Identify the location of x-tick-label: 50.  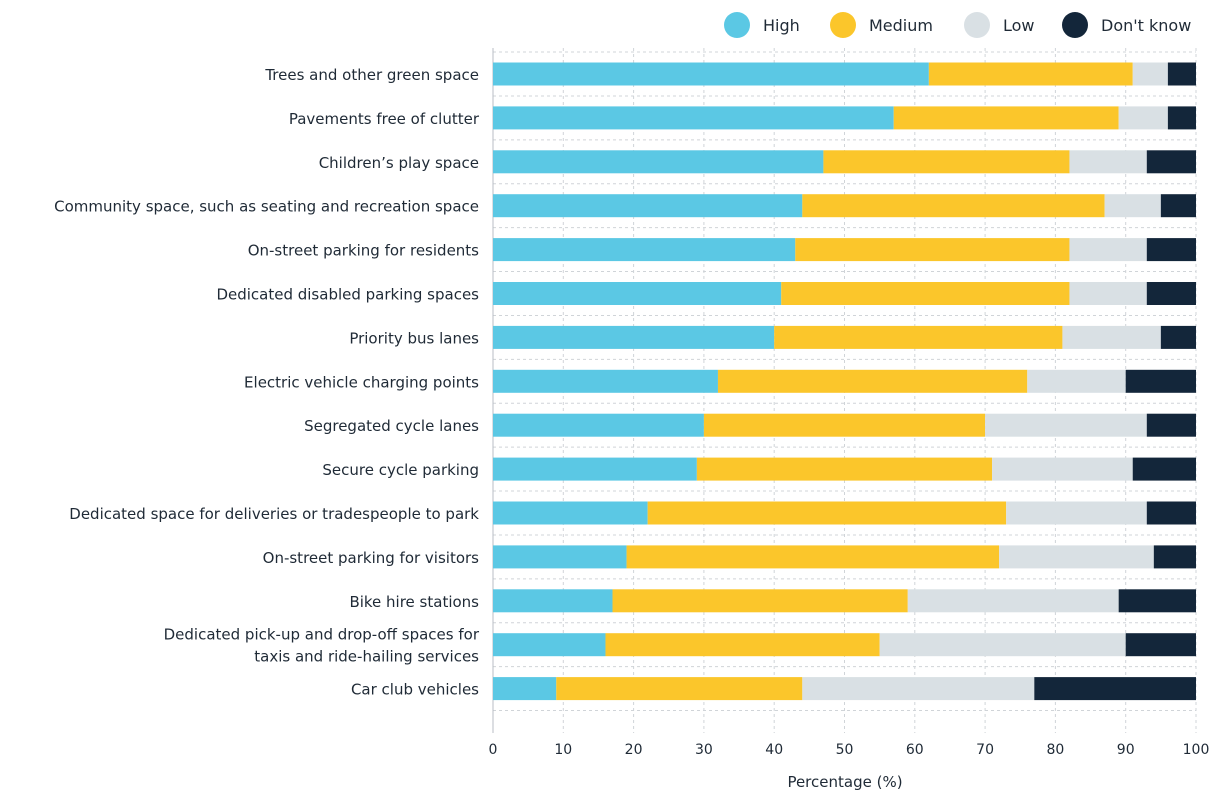
(845, 750).